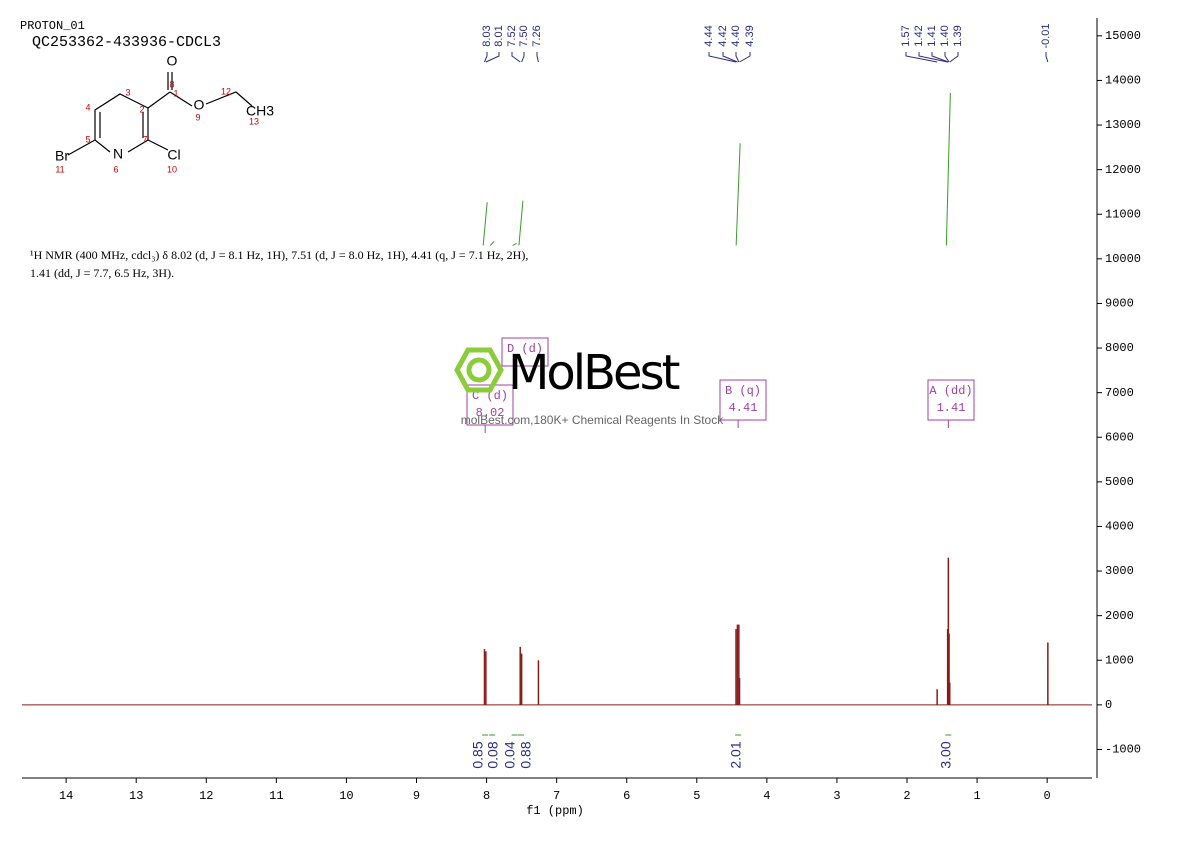  I want to click on y-tick-label: 3000, so click(1119, 571).